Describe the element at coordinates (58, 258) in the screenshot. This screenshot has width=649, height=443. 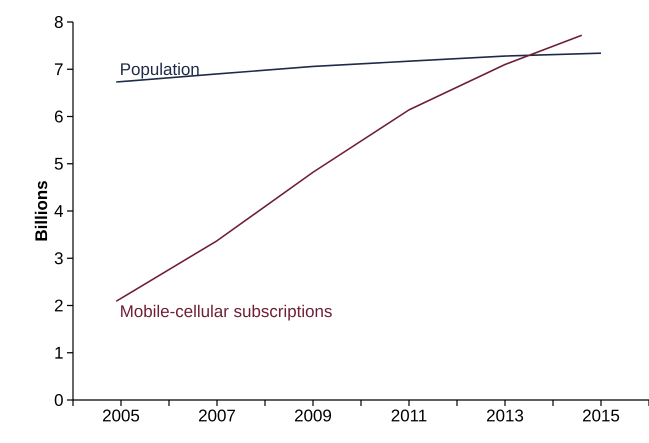
I see `y-tick-label: 3` at that location.